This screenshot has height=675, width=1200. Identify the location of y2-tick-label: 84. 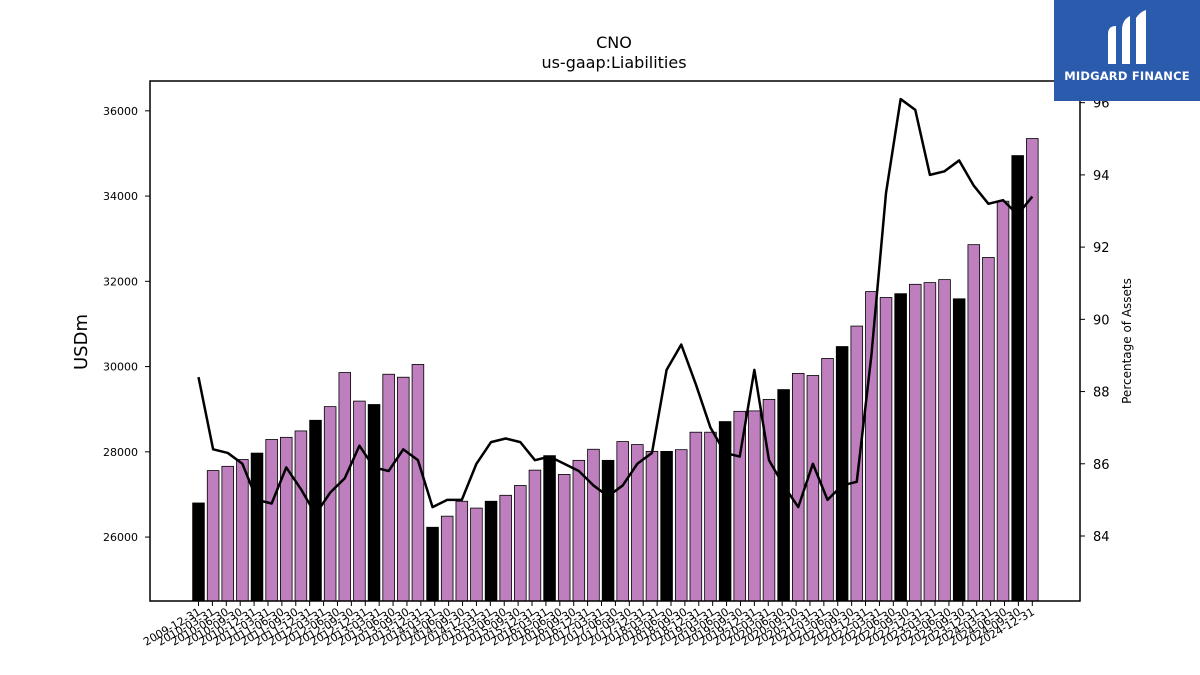
(1101, 537).